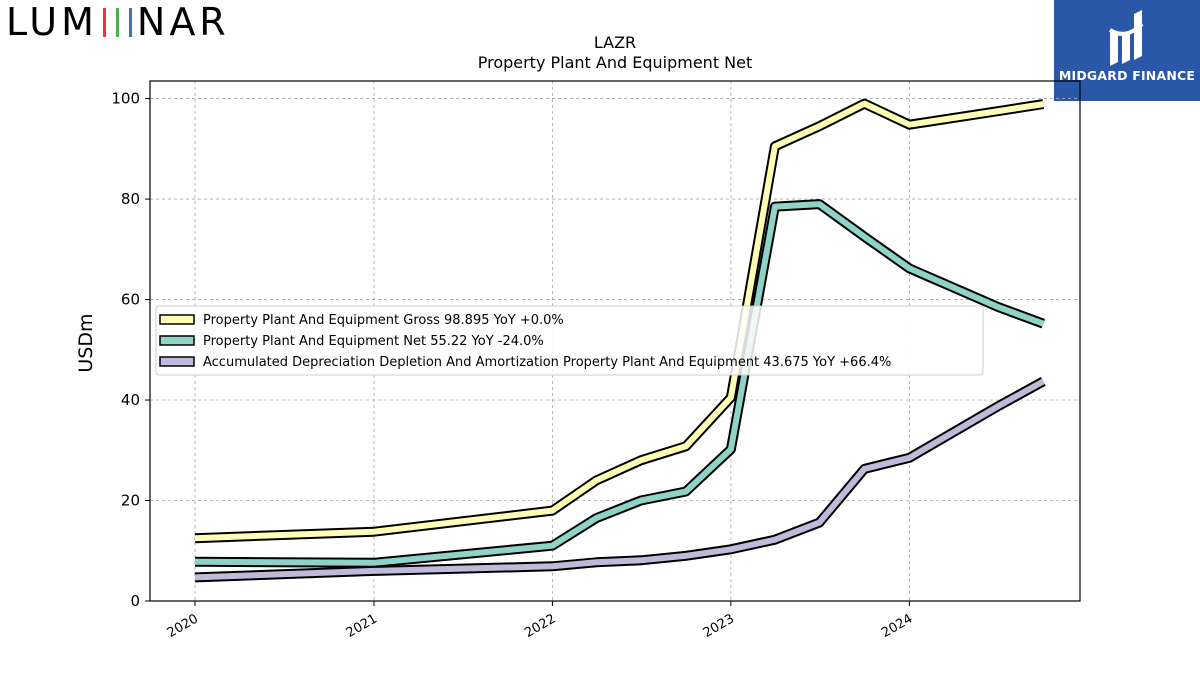 This screenshot has height=675, width=1200. I want to click on midgard-logo-icon, so click(1126, 38).